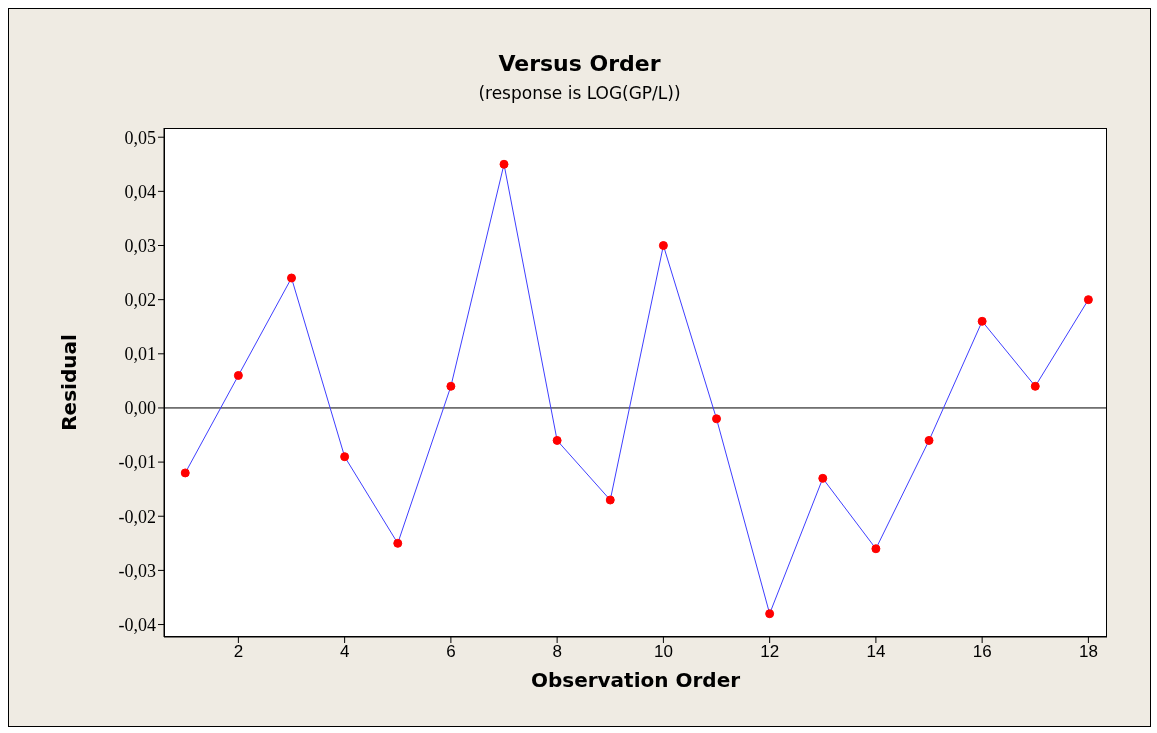  What do you see at coordinates (1088, 652) in the screenshot?
I see `x-tick-label: 18` at bounding box center [1088, 652].